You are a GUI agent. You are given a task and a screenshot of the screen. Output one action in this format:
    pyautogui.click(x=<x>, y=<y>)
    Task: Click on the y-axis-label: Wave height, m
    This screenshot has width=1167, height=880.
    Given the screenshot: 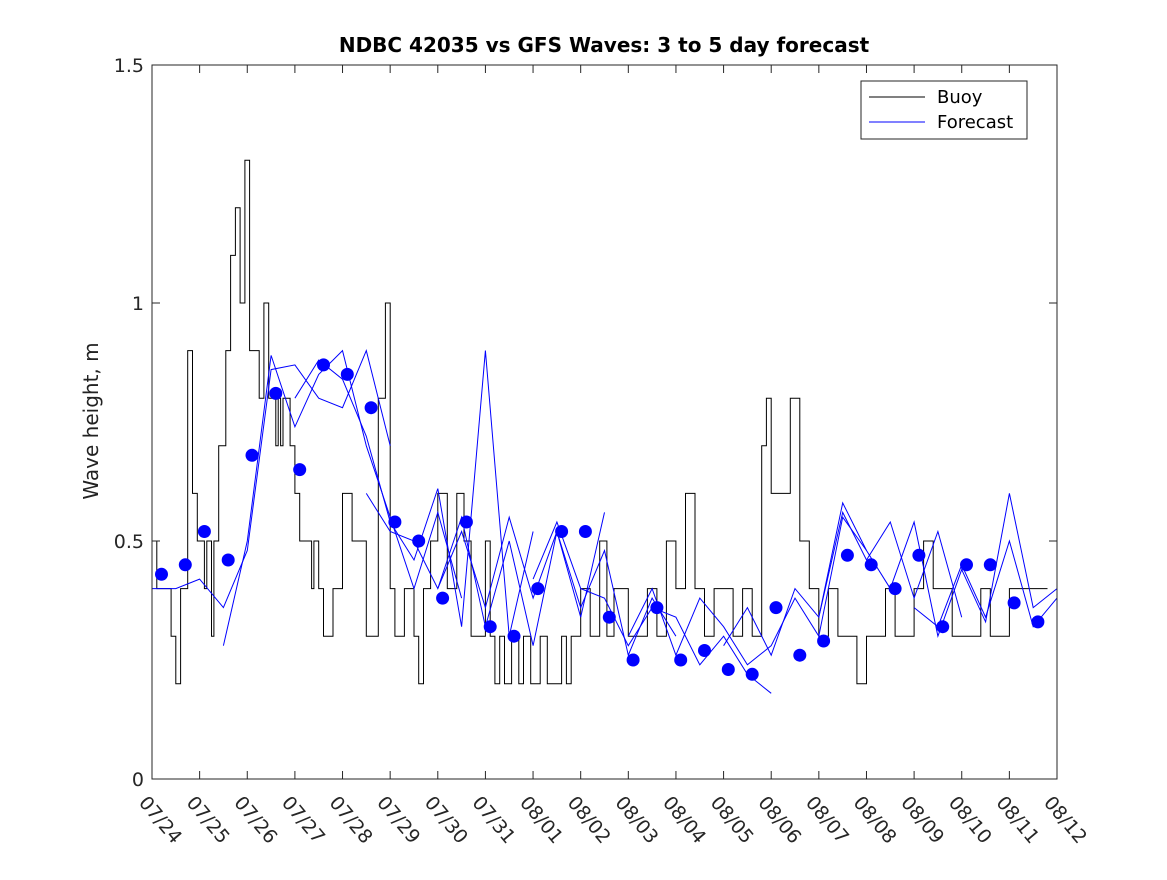 What is the action you would take?
    pyautogui.click(x=91, y=420)
    